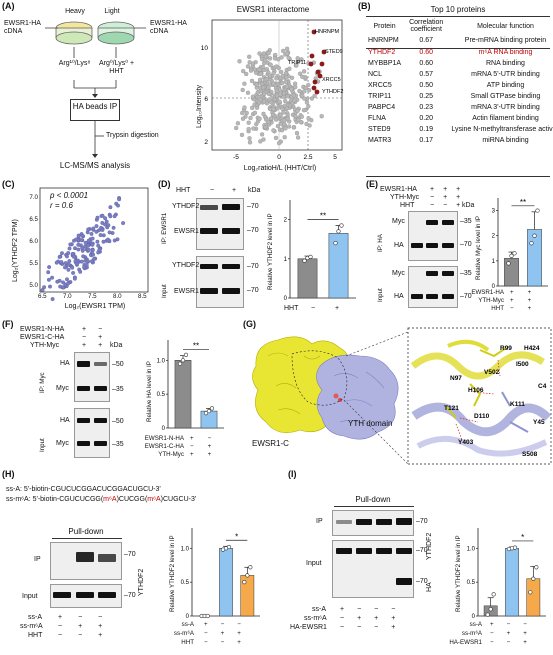 The image size is (553, 655). What do you see at coordinates (398, 273) in the screenshot?
I see `e-band-label: Myc` at bounding box center [398, 273].